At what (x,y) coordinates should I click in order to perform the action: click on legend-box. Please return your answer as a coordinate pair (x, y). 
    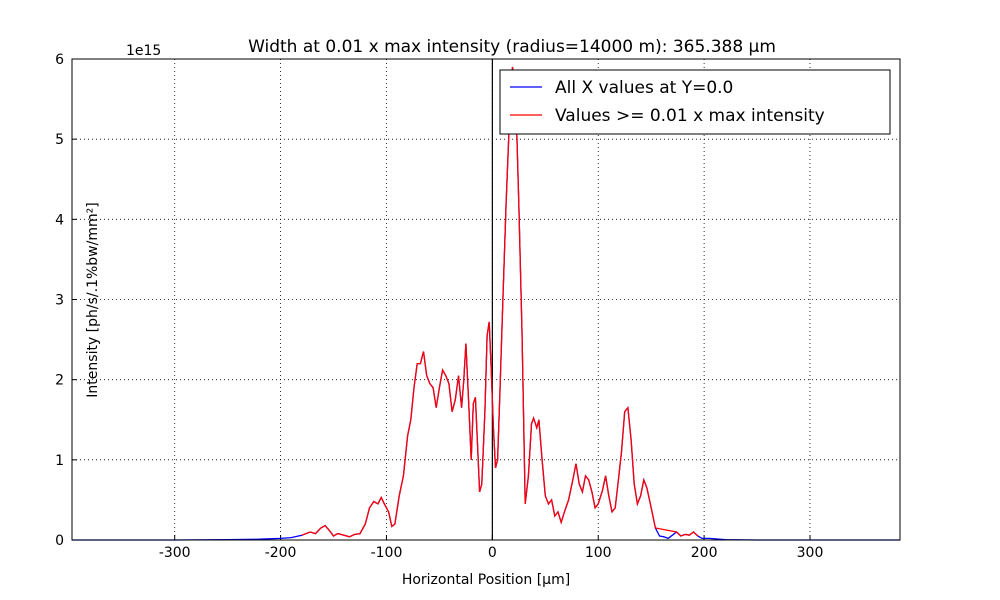
    Looking at the image, I should click on (695, 102).